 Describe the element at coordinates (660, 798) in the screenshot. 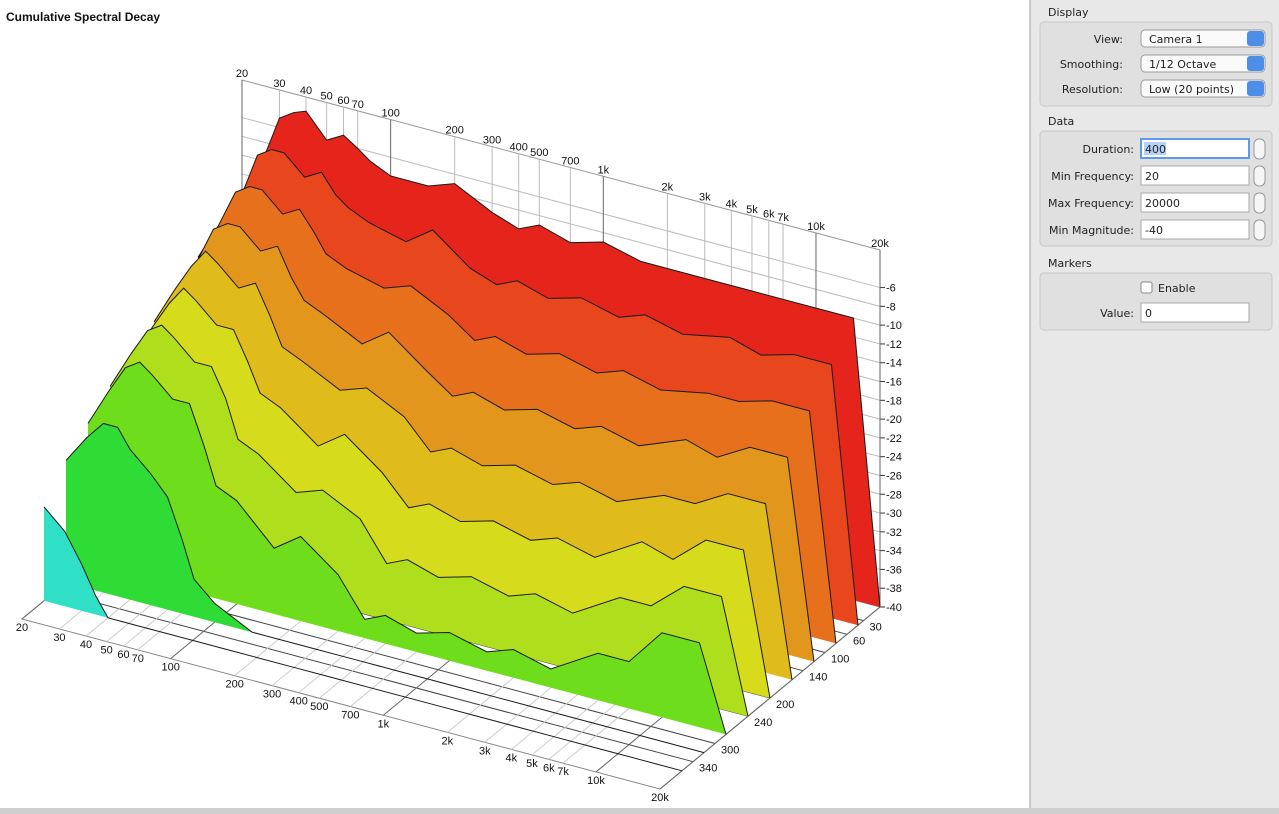

I see `frequency-tick-label: 20k` at that location.